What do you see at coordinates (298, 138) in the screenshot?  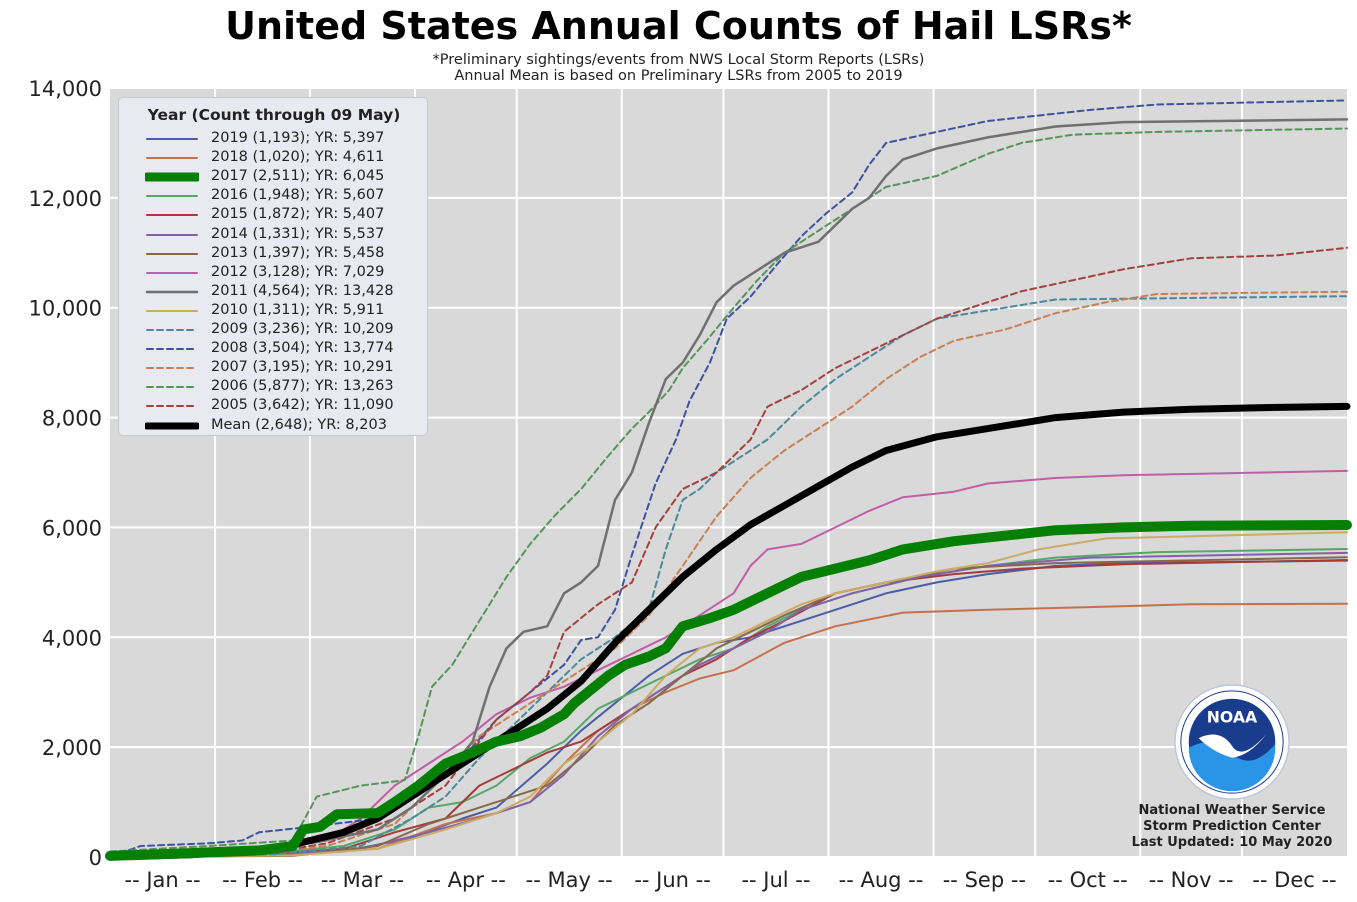 I see `legend-label: 2019 (1,193); YR: 5,397` at bounding box center [298, 138].